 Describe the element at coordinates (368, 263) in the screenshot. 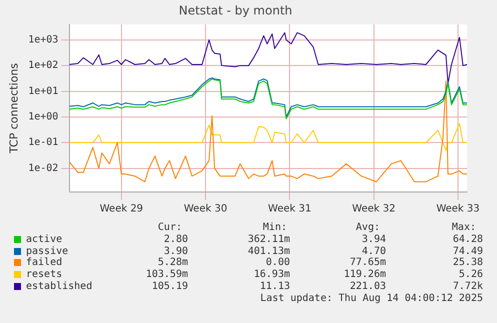

I see `text: 77.65m` at that location.